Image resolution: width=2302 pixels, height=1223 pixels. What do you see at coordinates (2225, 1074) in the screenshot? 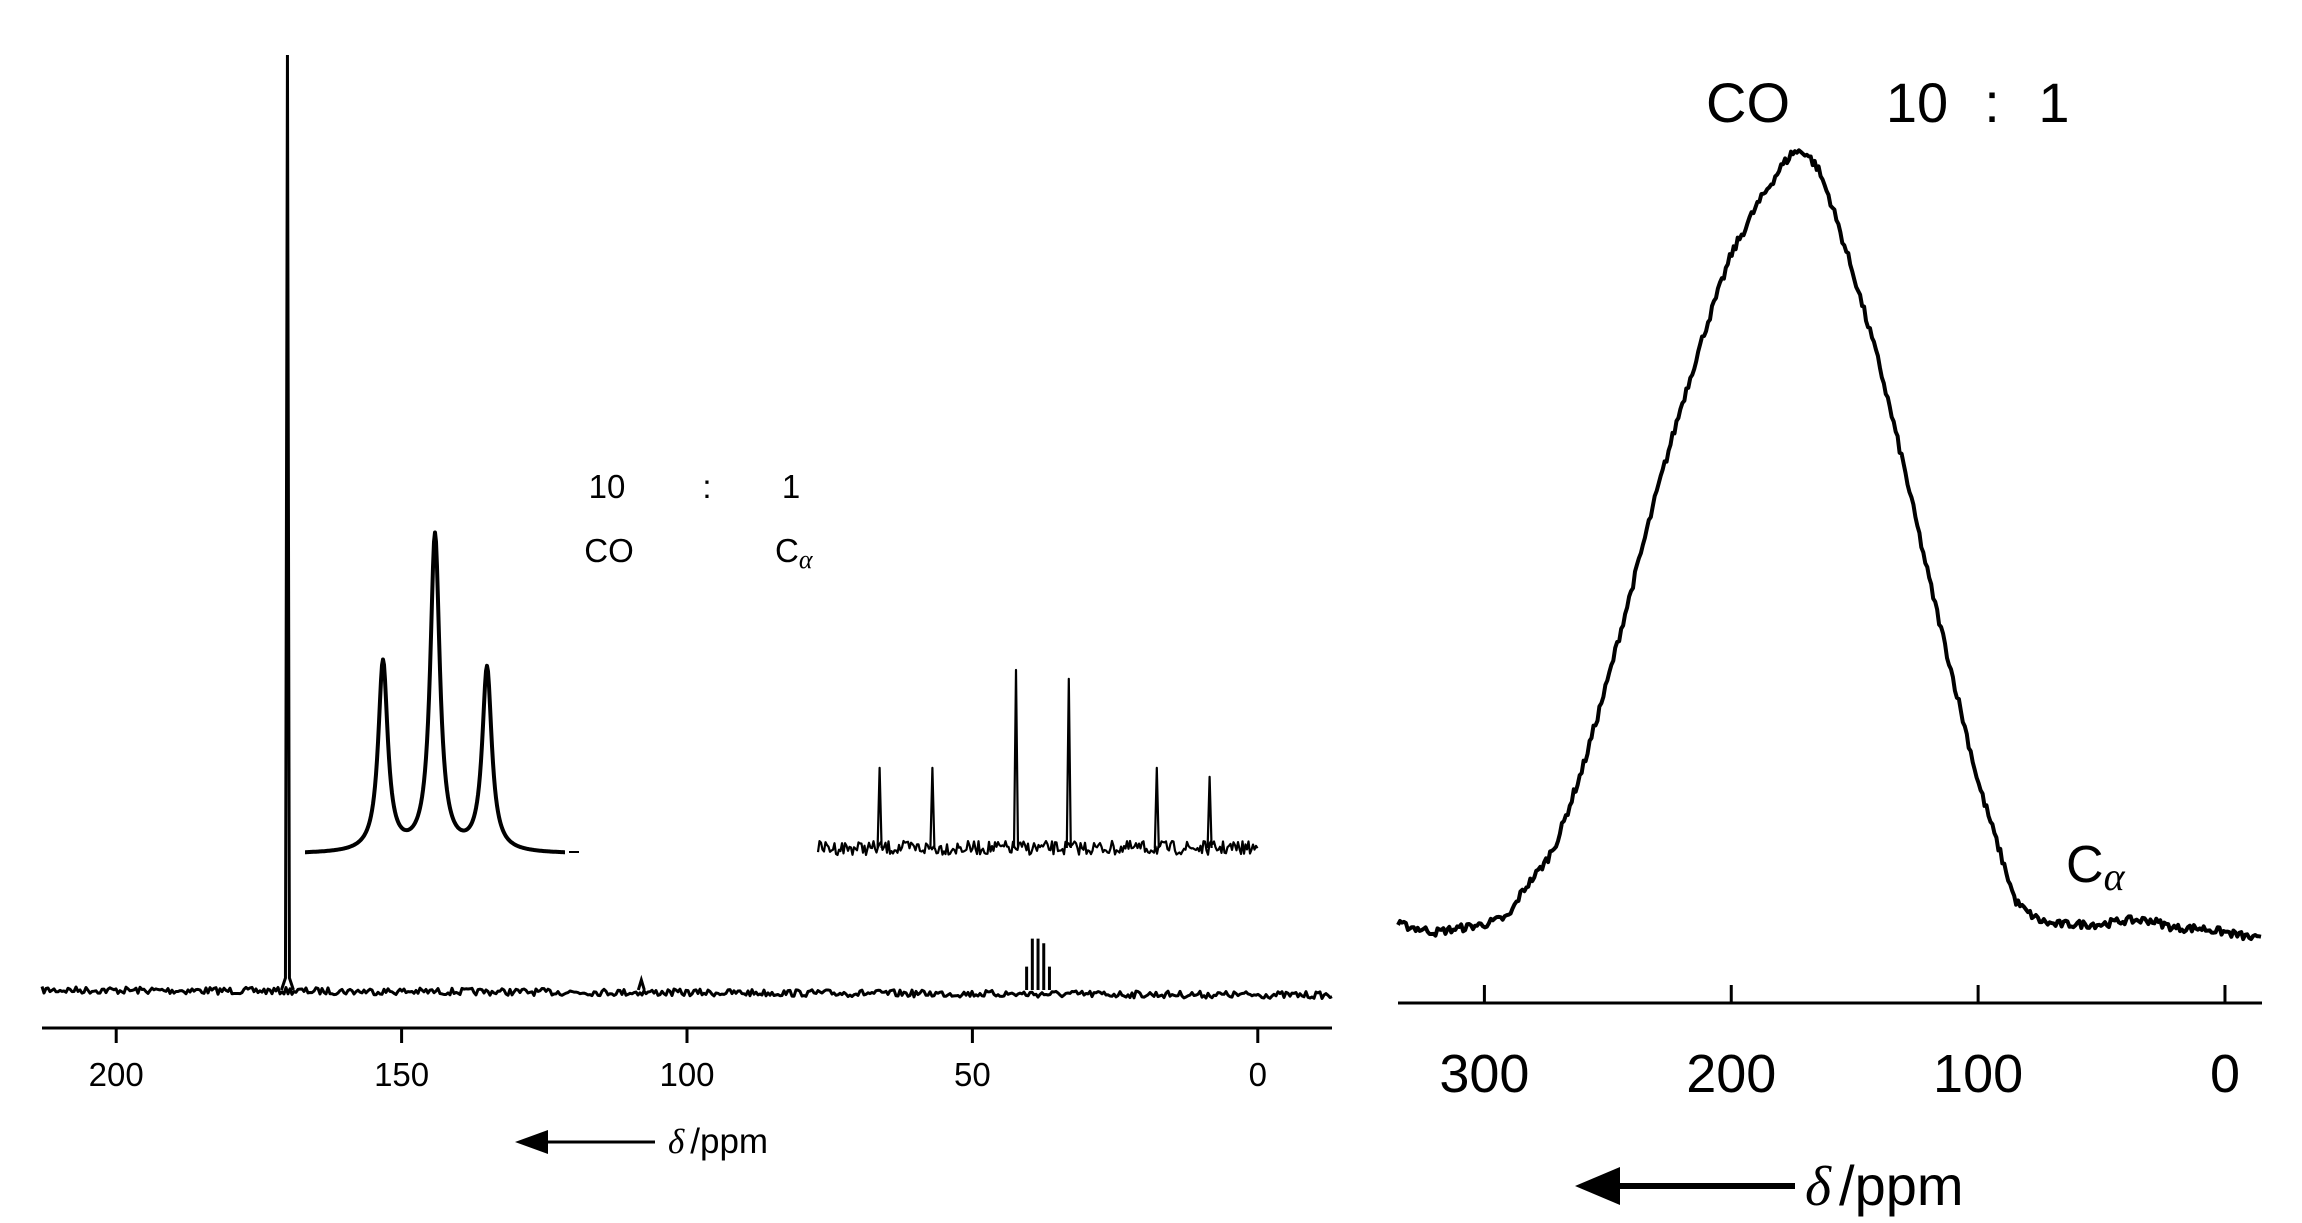
I see `right-tick-label: 0` at bounding box center [2225, 1074].